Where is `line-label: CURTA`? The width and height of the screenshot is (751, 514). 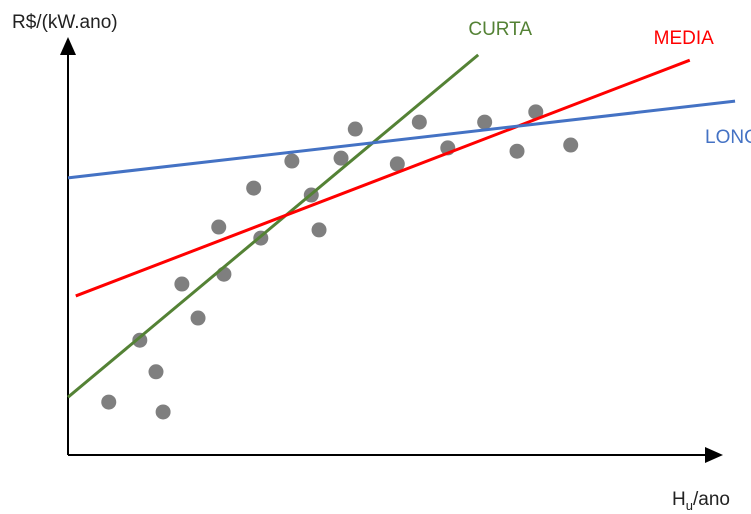 line-label: CURTA is located at coordinates (500, 29).